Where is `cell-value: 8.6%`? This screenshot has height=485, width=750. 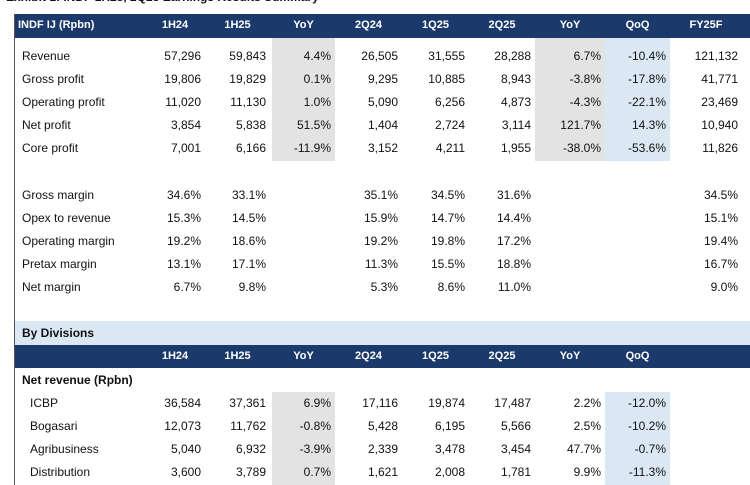 cell-value: 8.6% is located at coordinates (451, 287).